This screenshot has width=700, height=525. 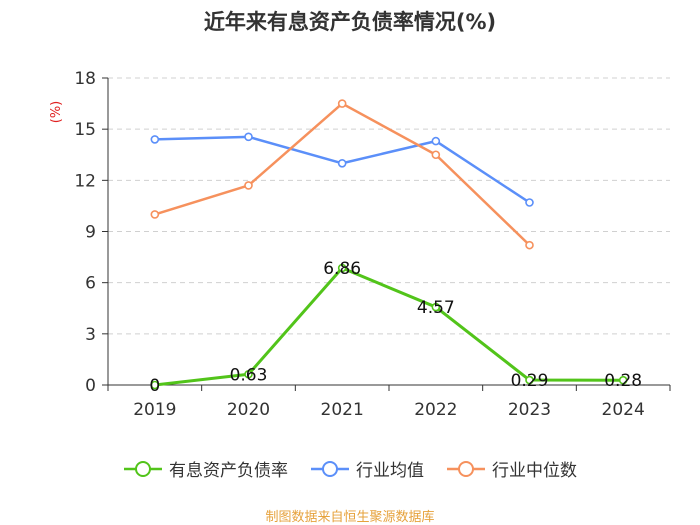 I want to click on data-label: 6.86, so click(x=342, y=269).